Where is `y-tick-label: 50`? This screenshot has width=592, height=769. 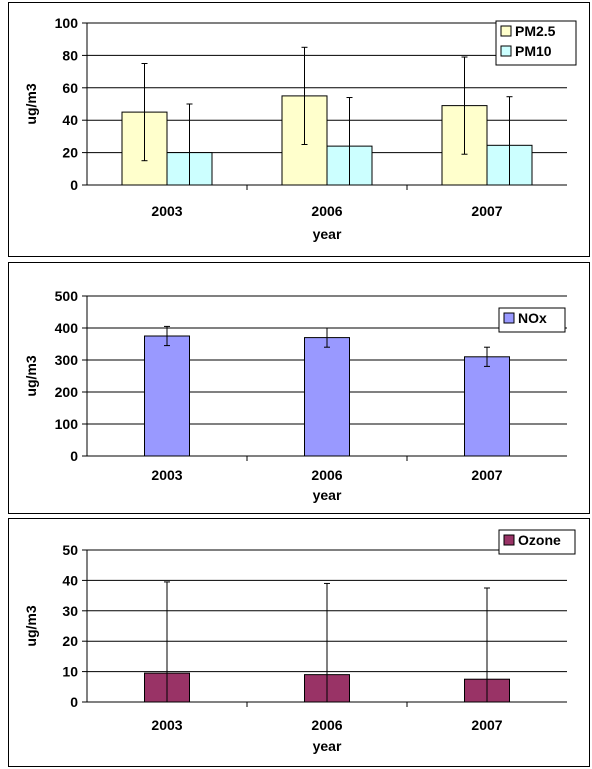 y-tick-label: 50 is located at coordinates (70, 550).